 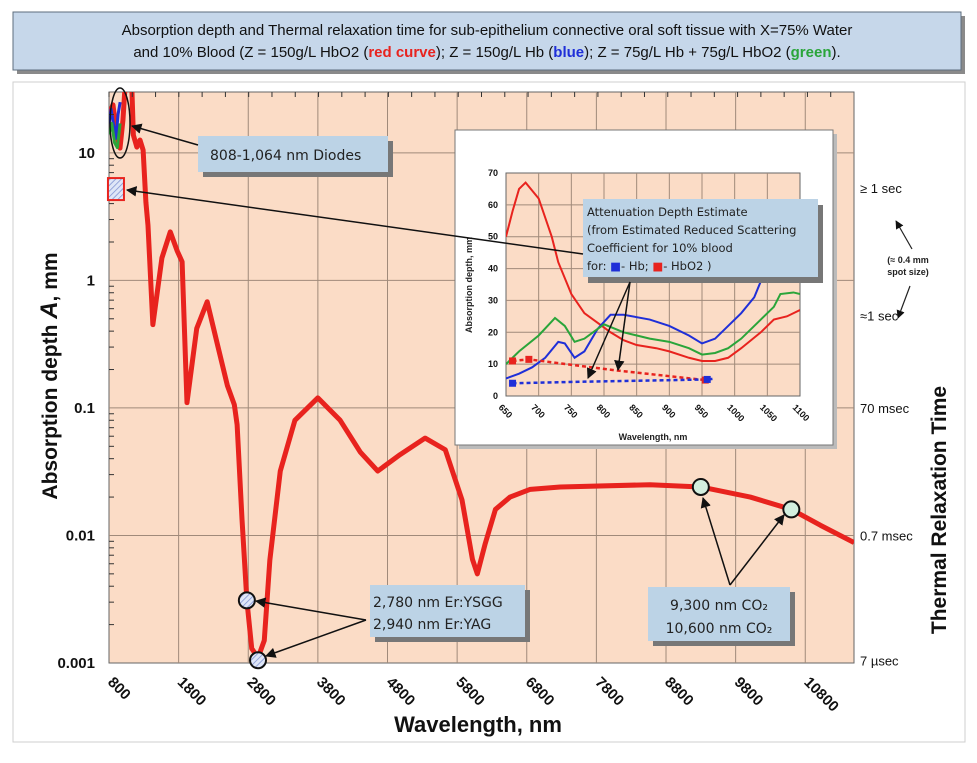 What do you see at coordinates (687, 266) in the screenshot?
I see `attenuation-part: - HbO2 )` at bounding box center [687, 266].